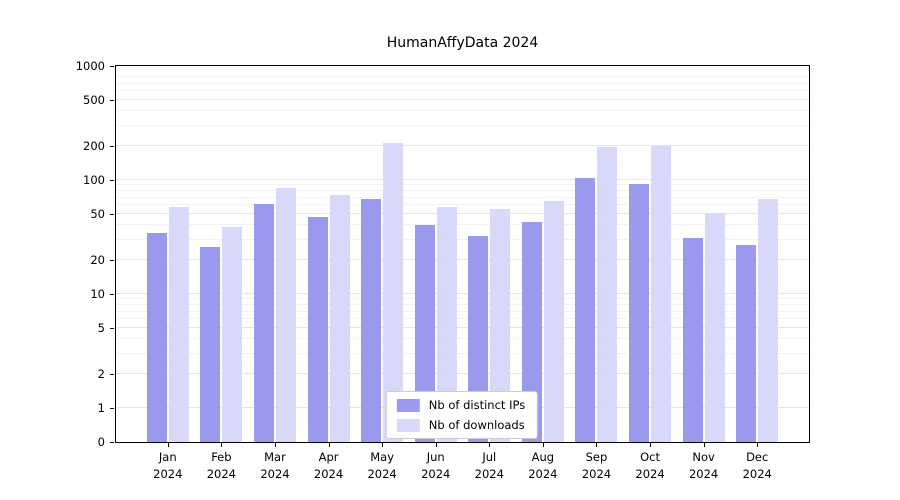 The width and height of the screenshot is (900, 500). What do you see at coordinates (101, 408) in the screenshot?
I see `y-tick-label: 1` at bounding box center [101, 408].